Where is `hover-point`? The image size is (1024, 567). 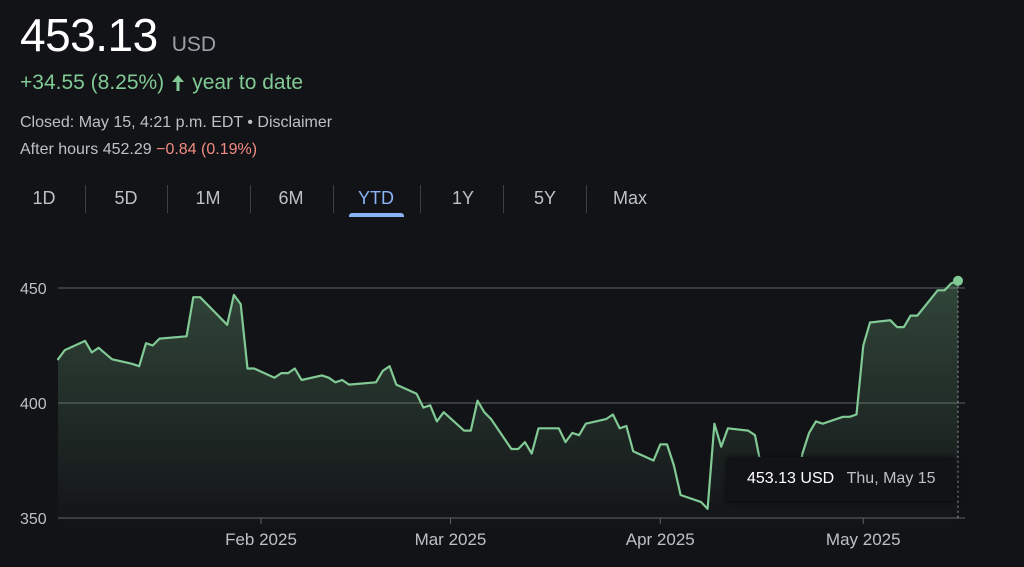 hover-point is located at coordinates (958, 280).